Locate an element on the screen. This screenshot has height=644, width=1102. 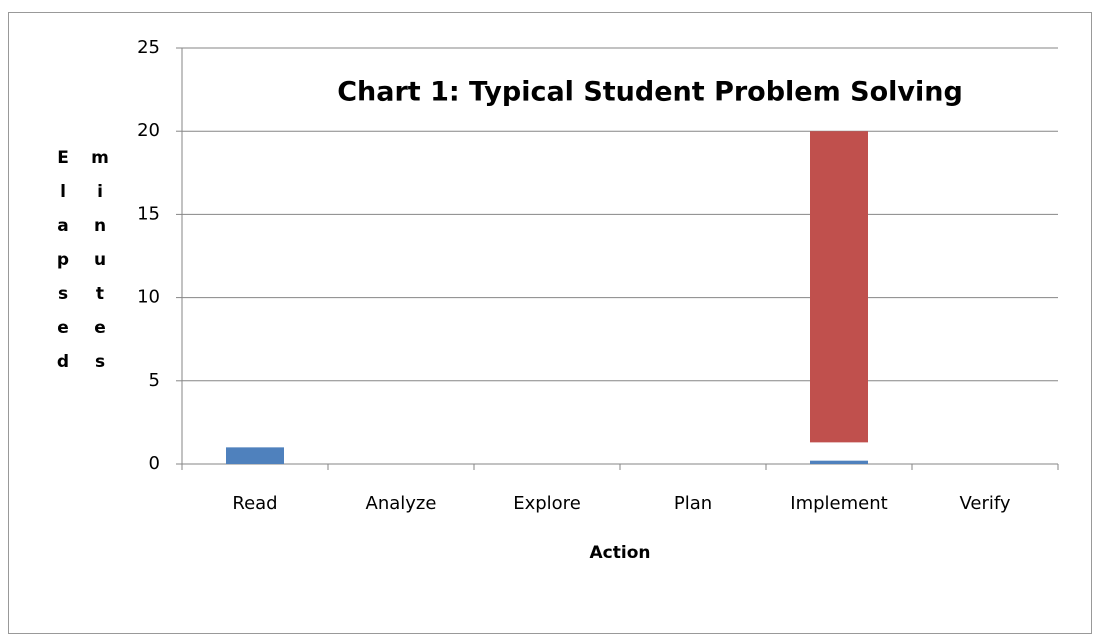
y-tick-label: 25 is located at coordinates (148, 47).